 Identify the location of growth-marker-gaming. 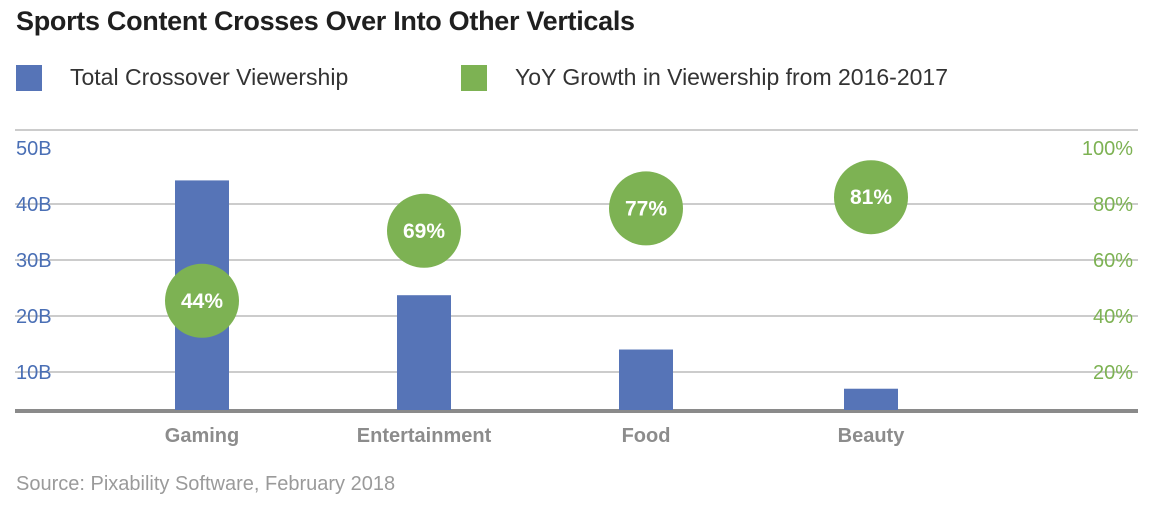
(202, 300).